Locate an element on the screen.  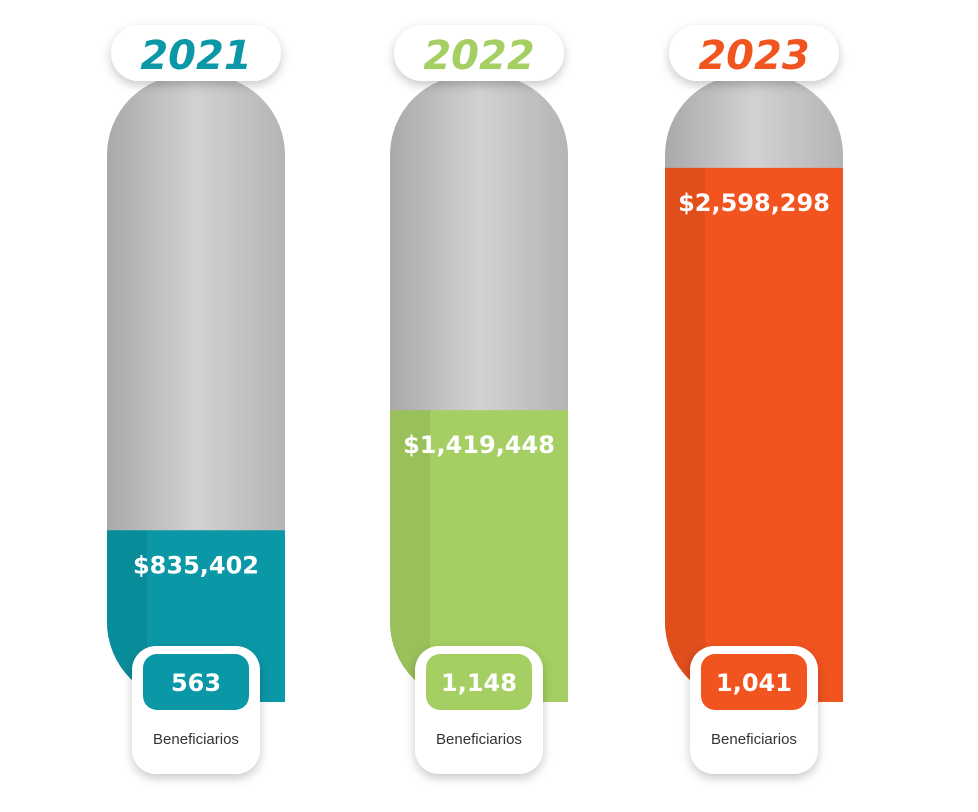
beneficiaries-badge-2023 is located at coordinates (754, 682).